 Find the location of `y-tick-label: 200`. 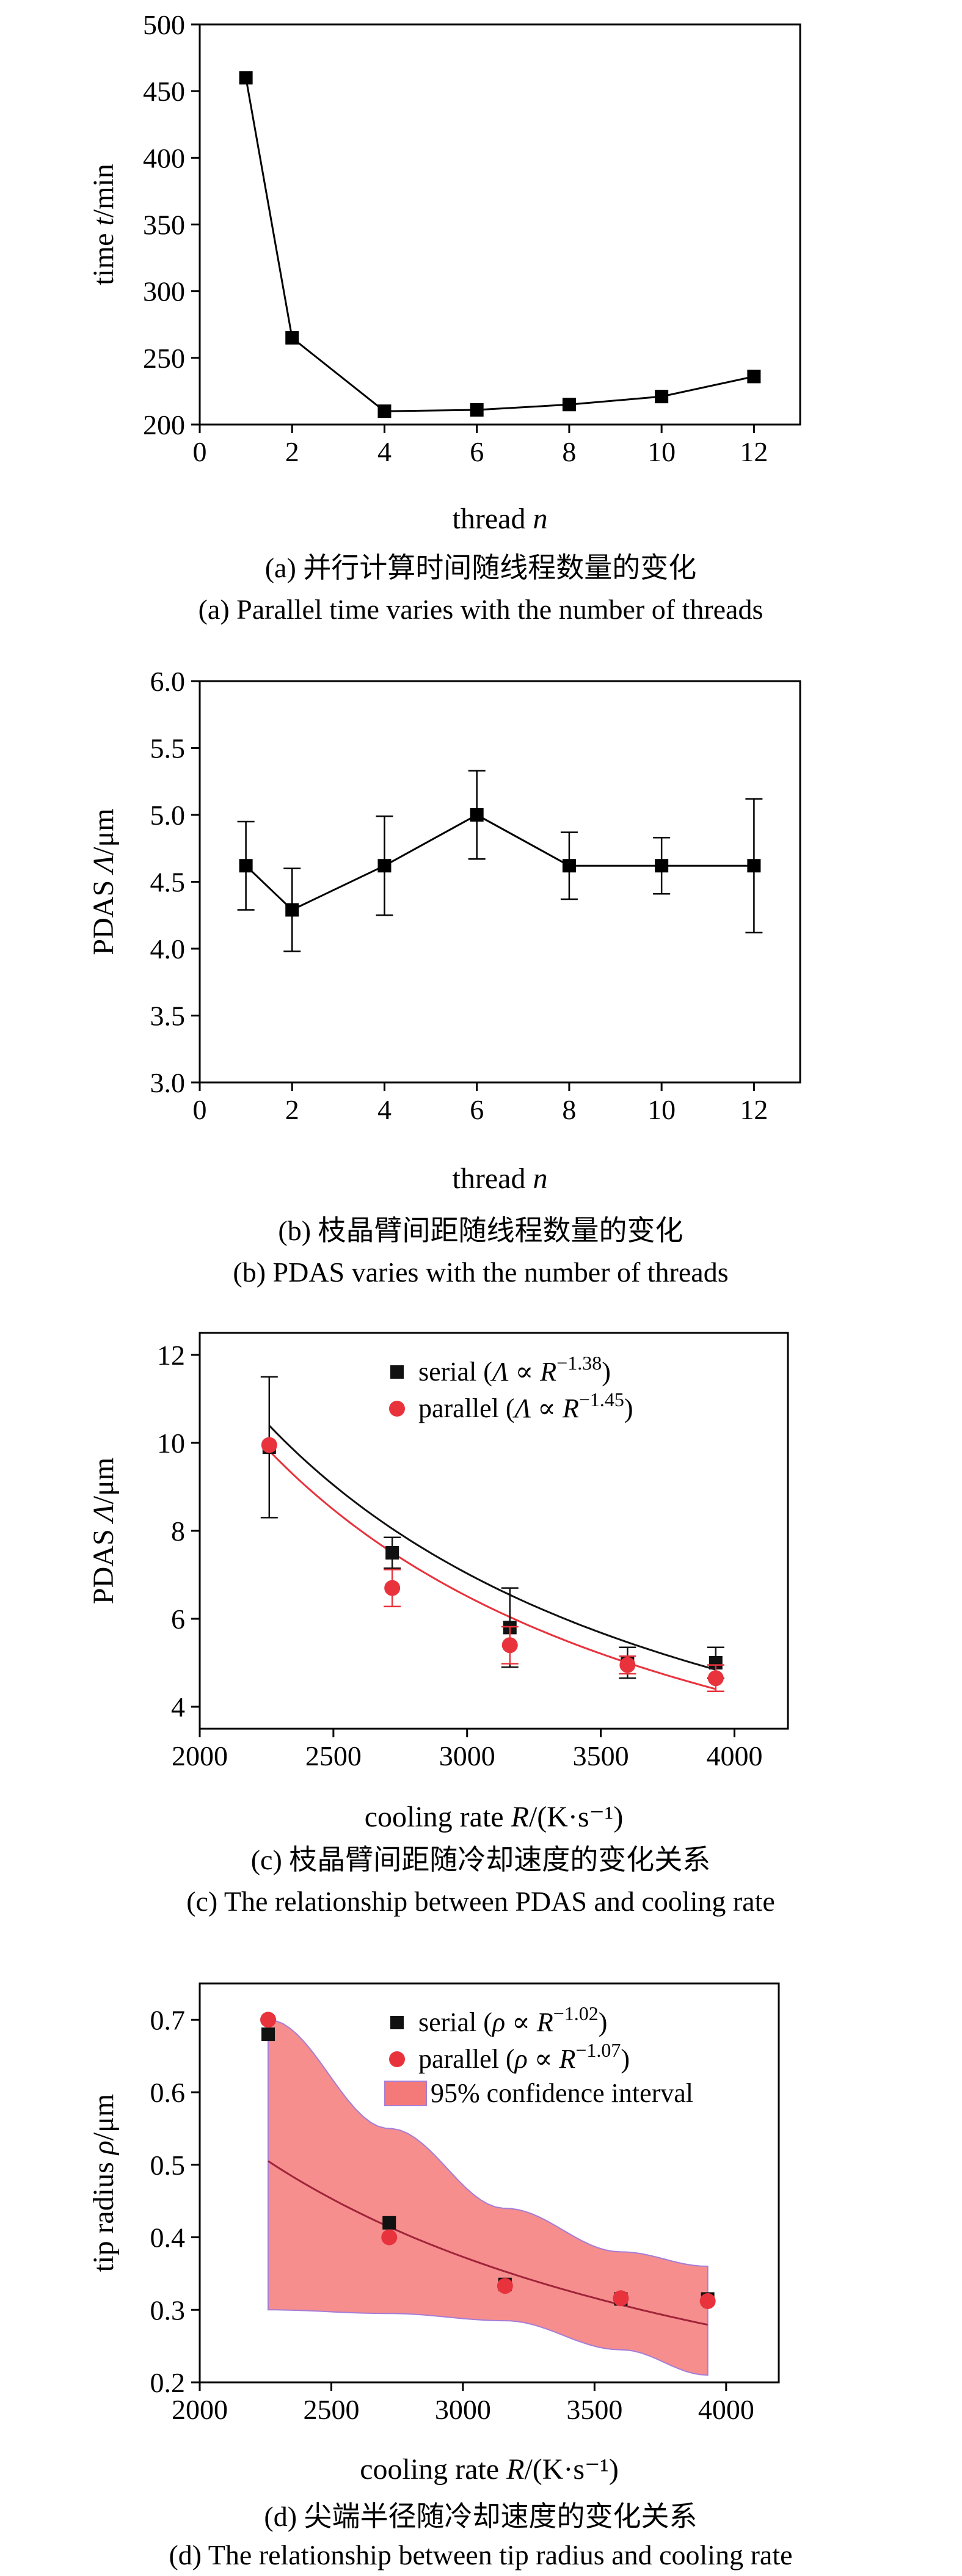

y-tick-label: 200 is located at coordinates (164, 425).